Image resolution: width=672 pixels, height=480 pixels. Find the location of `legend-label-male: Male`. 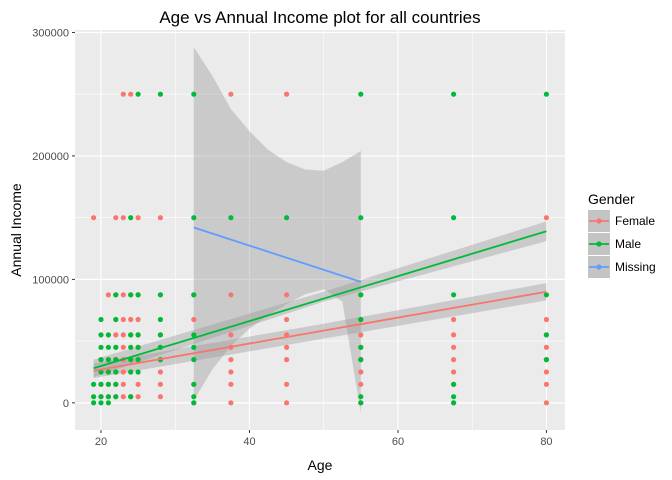

legend-label-male: Male is located at coordinates (628, 244).